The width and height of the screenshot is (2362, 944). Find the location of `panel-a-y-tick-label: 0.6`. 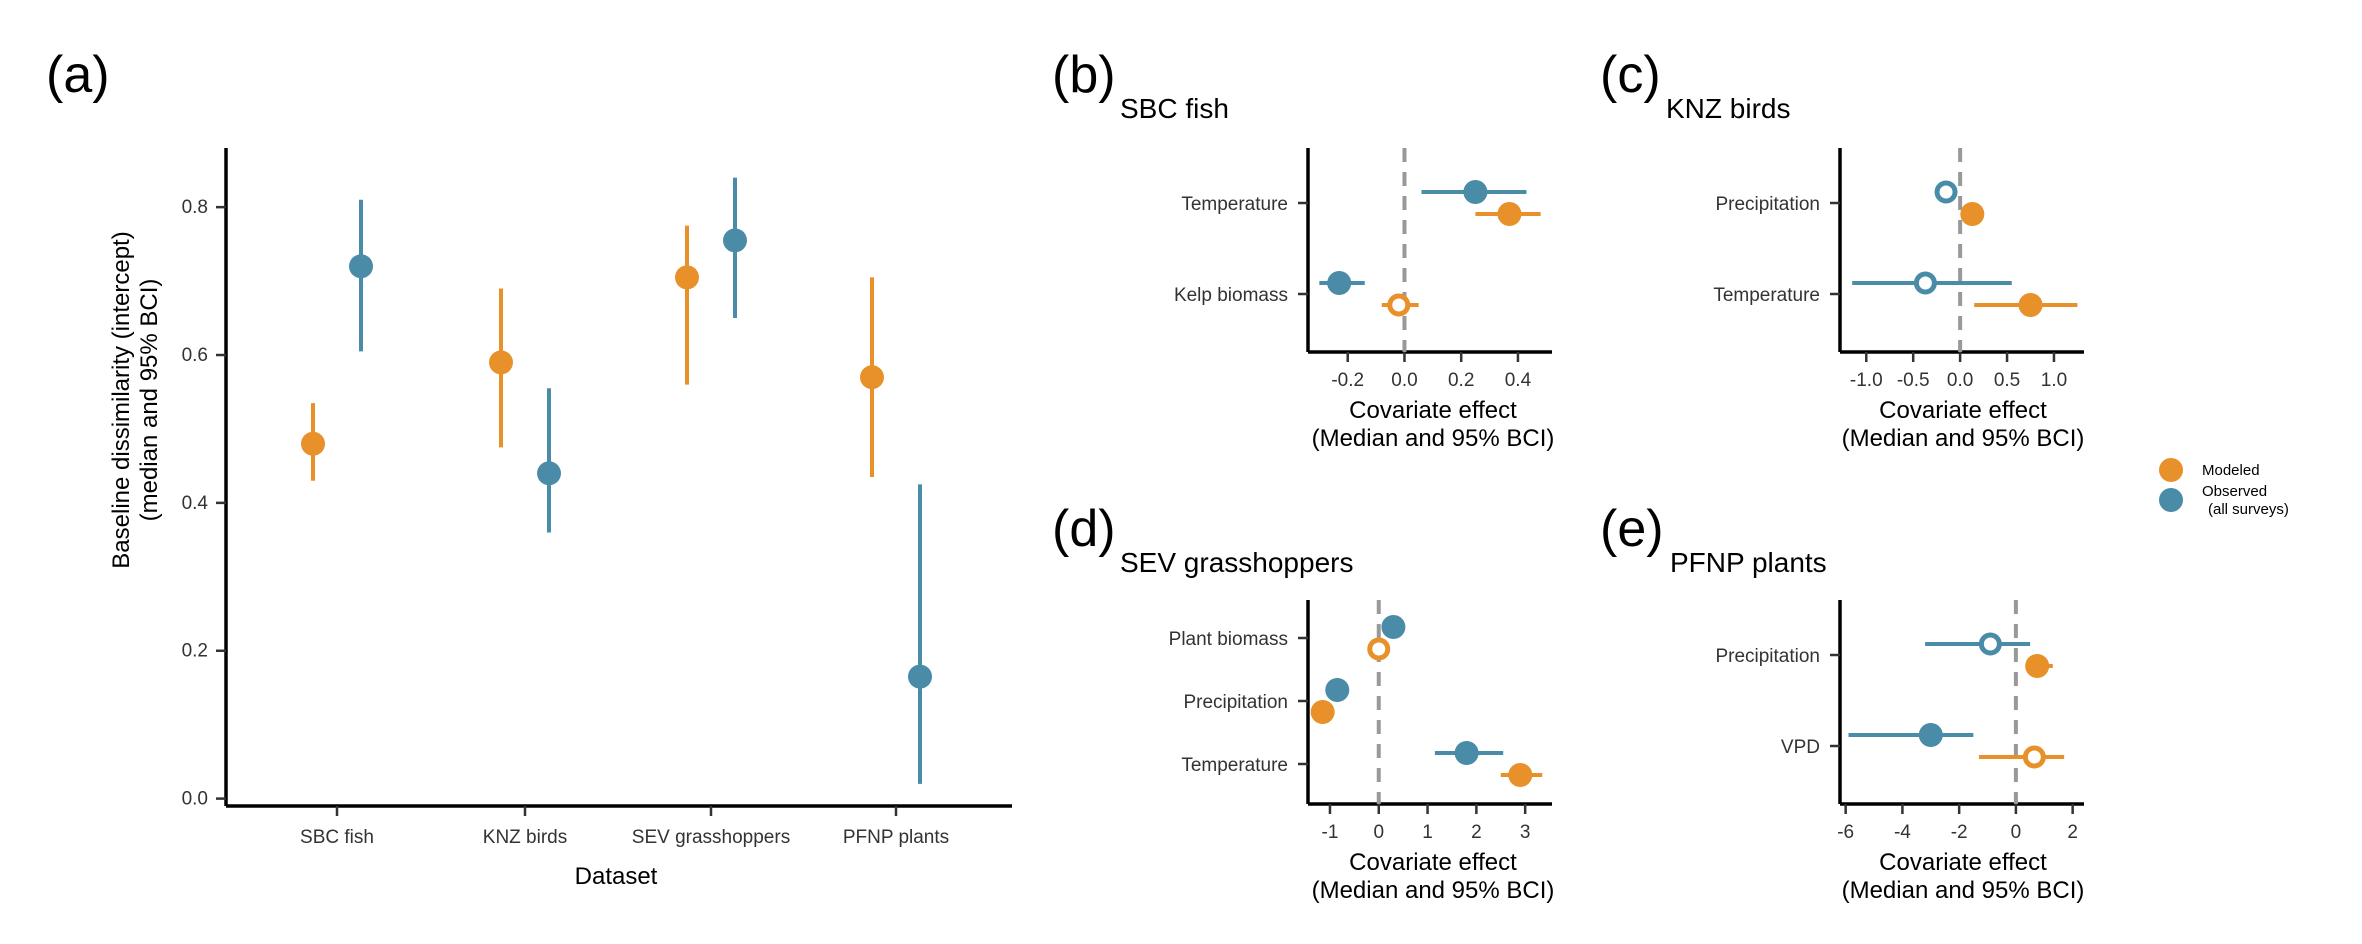

panel-a-y-tick-label: 0.6 is located at coordinates (195, 355).